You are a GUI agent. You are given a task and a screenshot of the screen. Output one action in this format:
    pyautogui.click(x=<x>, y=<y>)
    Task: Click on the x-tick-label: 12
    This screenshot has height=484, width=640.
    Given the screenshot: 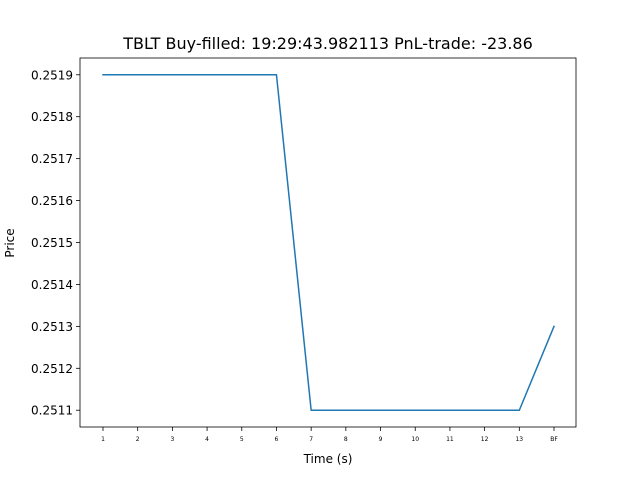 What is the action you would take?
    pyautogui.click(x=485, y=439)
    